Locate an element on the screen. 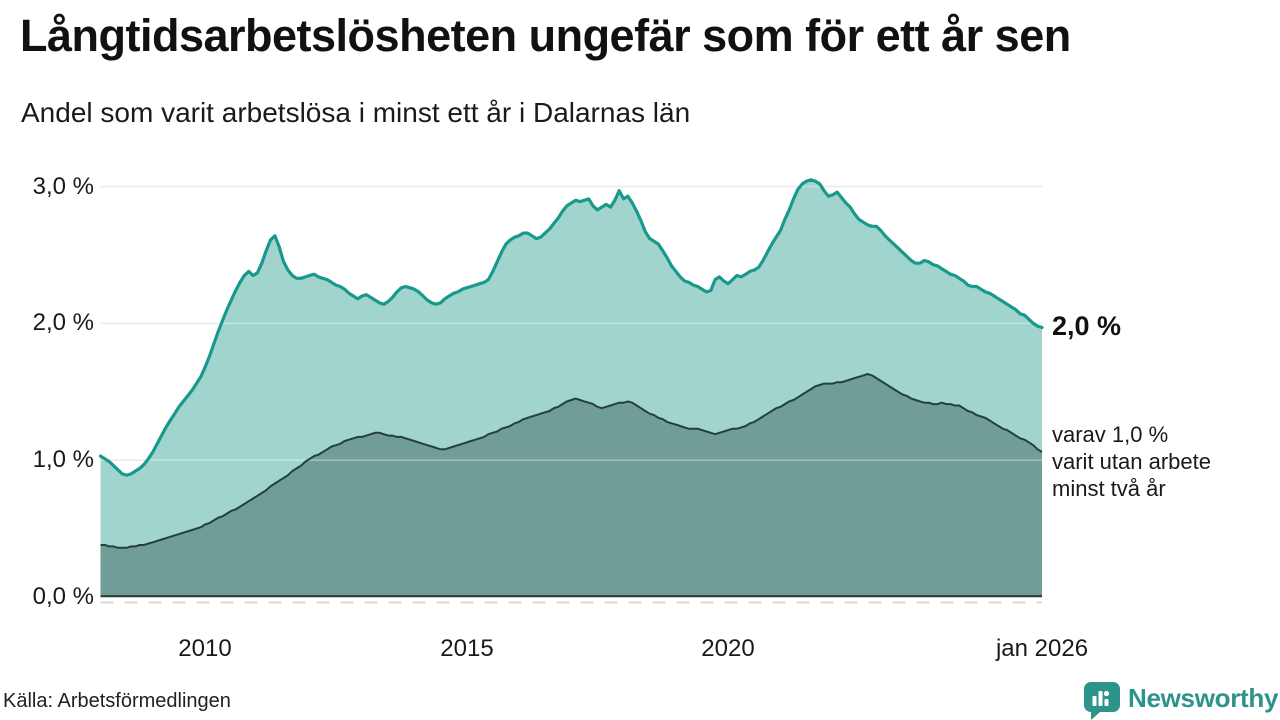 The width and height of the screenshot is (1280, 720). y-axis-tick-label-1: 1,0 % is located at coordinates (63, 459).